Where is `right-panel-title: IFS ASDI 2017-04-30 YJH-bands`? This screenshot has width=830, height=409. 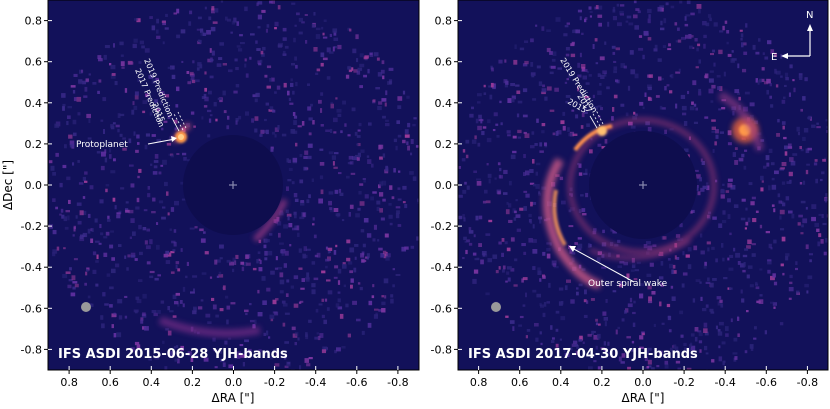 right-panel-title: IFS ASDI 2017-04-30 YJH-bands is located at coordinates (583, 354).